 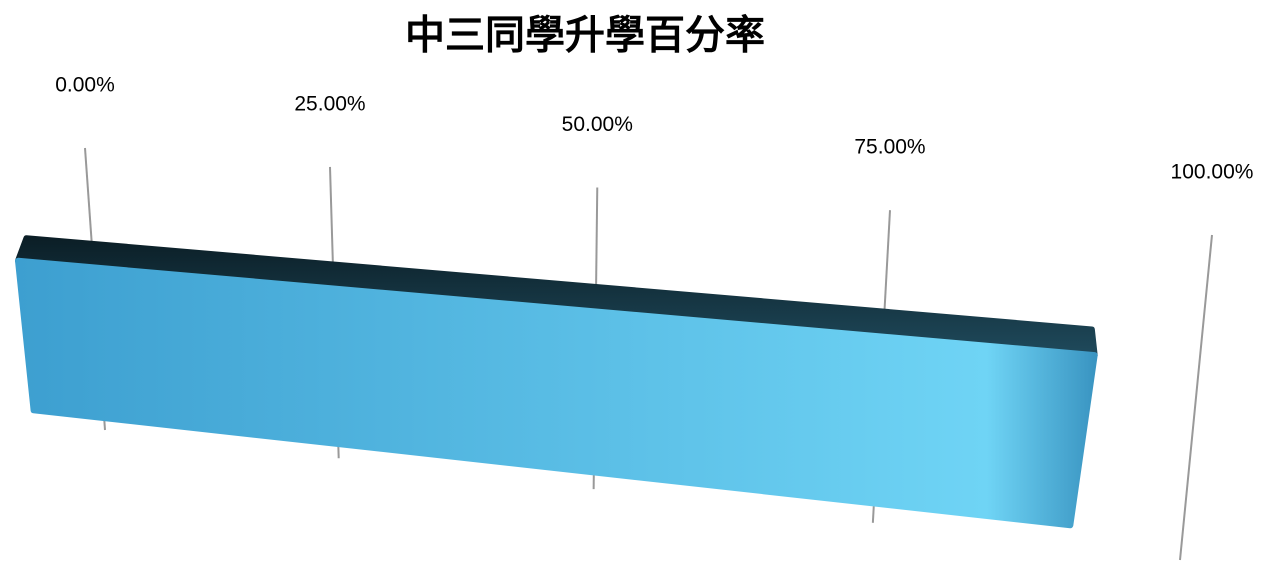 What do you see at coordinates (85, 85) in the screenshot?
I see `x-tick-label: 0.00%` at bounding box center [85, 85].